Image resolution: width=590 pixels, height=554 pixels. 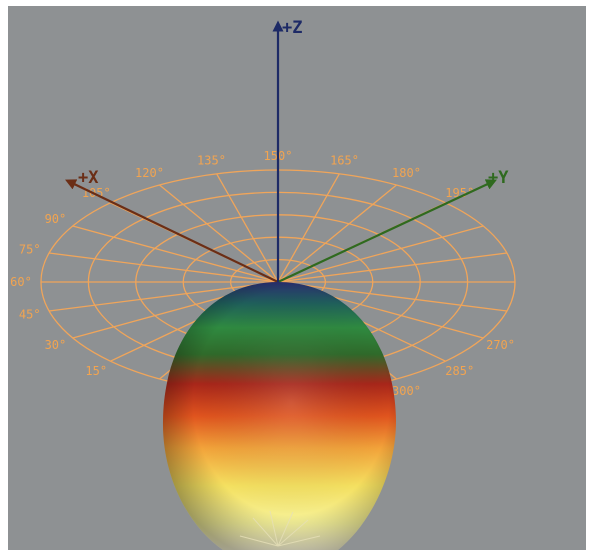 What do you see at coordinates (96, 193) in the screenshot?
I see `degree-label: 105°` at bounding box center [96, 193].